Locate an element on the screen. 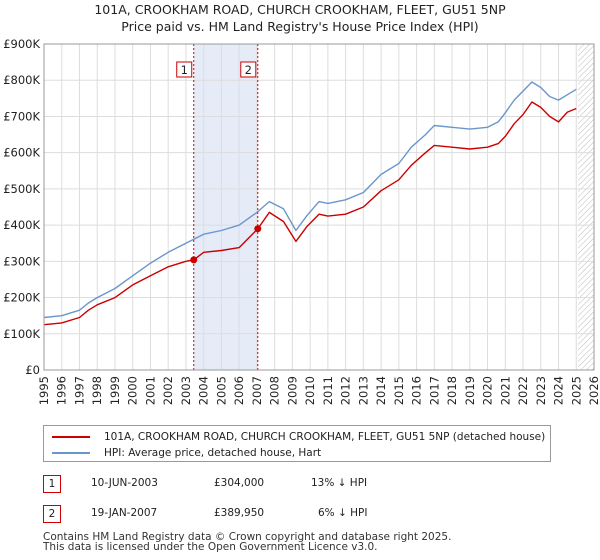 The image size is (600, 560). x-tick-label: 2012 is located at coordinates (346, 390).